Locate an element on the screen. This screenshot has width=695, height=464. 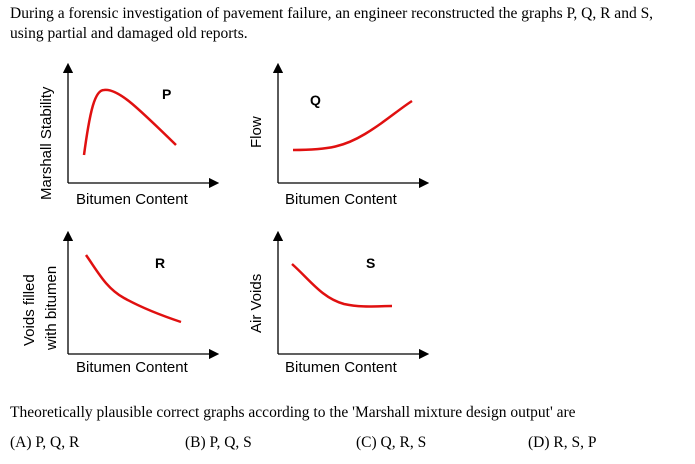
graph-p-x-label: Bitumen Content is located at coordinates (132, 199).